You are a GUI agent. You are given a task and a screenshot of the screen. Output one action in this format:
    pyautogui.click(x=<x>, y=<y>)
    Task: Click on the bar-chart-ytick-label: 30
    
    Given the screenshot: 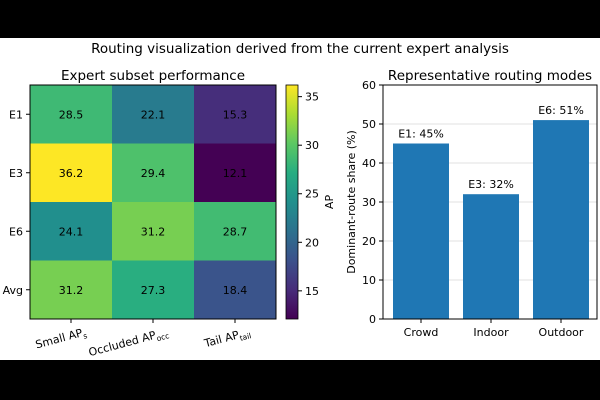 What is the action you would take?
    pyautogui.click(x=369, y=202)
    